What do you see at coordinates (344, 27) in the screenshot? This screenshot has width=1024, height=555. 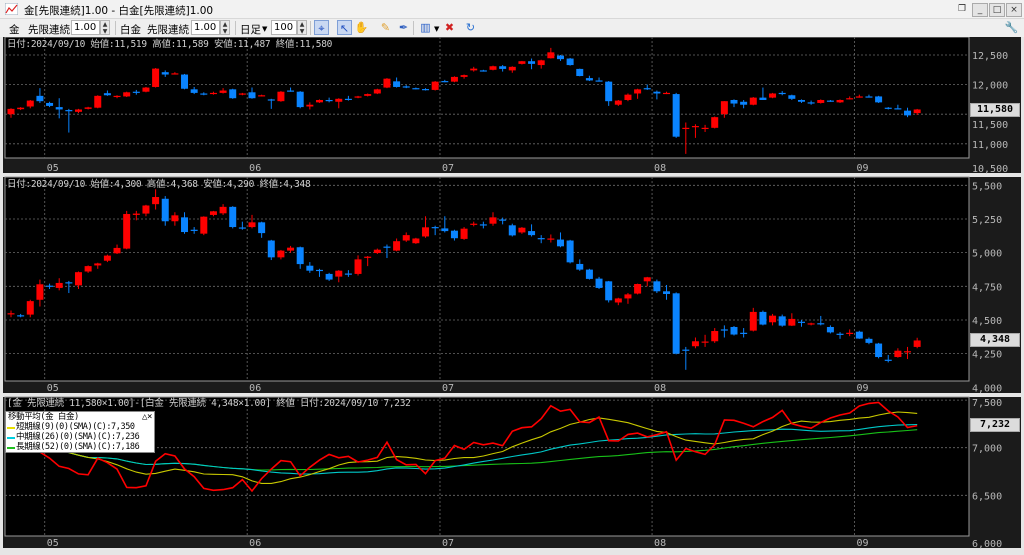 I see `pointer-icon: ↖` at bounding box center [344, 27].